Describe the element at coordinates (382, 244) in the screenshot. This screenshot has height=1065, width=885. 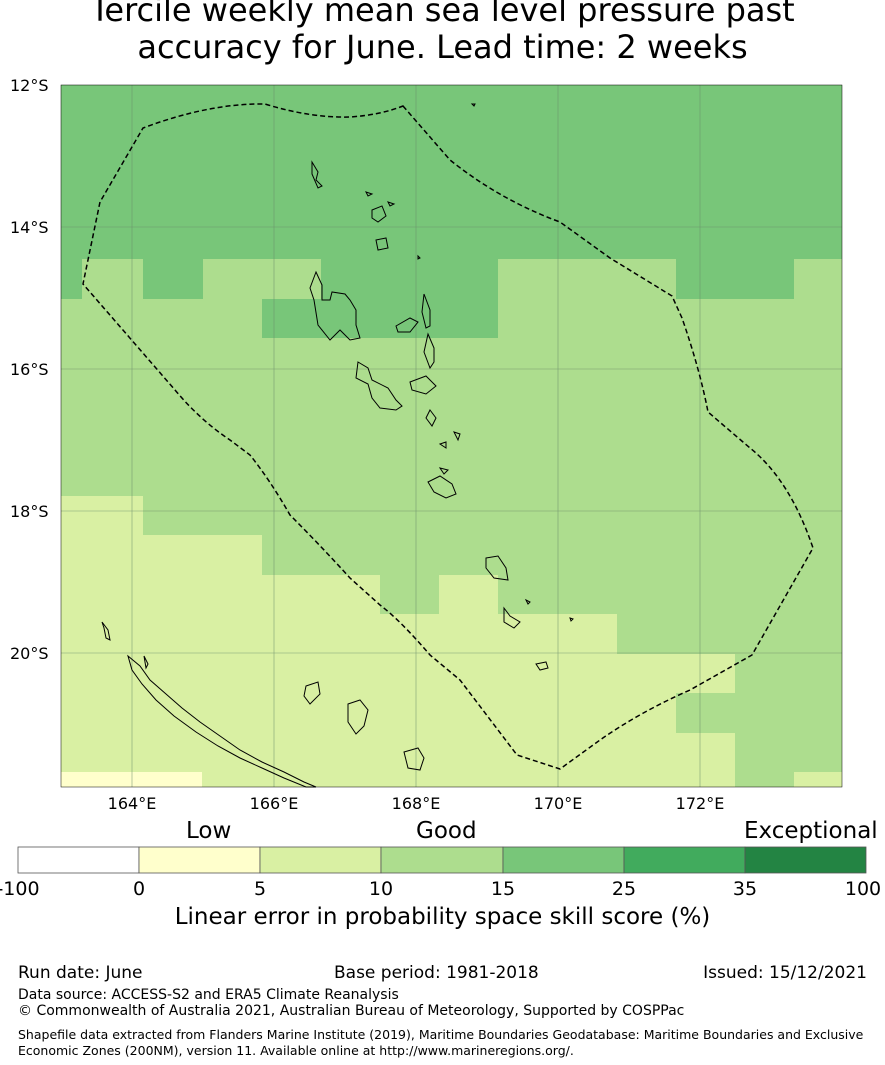
I see `island-gaua` at that location.